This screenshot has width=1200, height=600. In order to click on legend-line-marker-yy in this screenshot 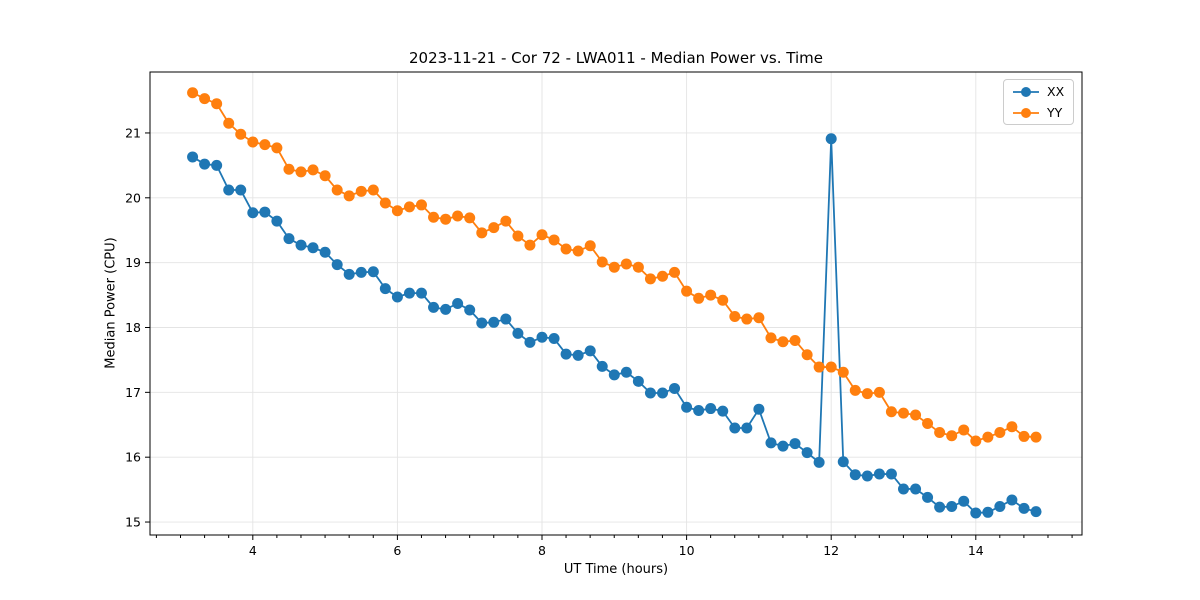, I will do `click(1026, 112)`.